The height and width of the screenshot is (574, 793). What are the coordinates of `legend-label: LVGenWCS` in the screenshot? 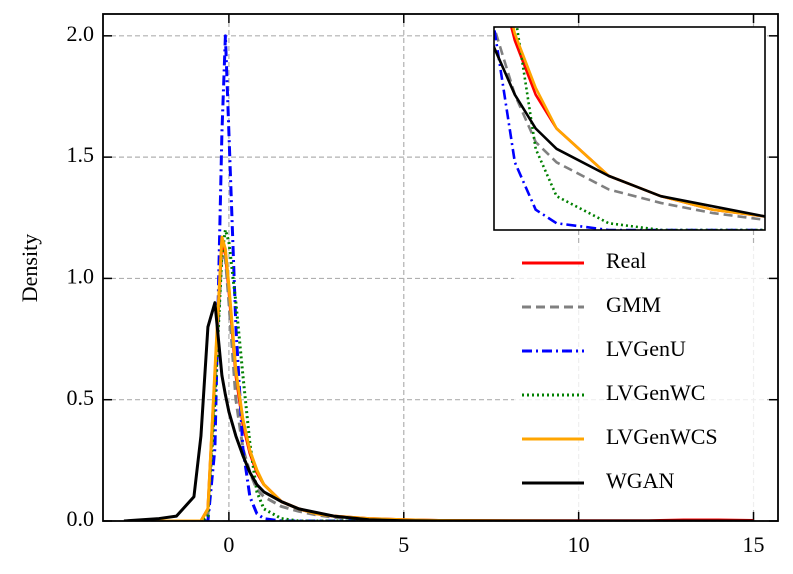 It's located at (662, 436).